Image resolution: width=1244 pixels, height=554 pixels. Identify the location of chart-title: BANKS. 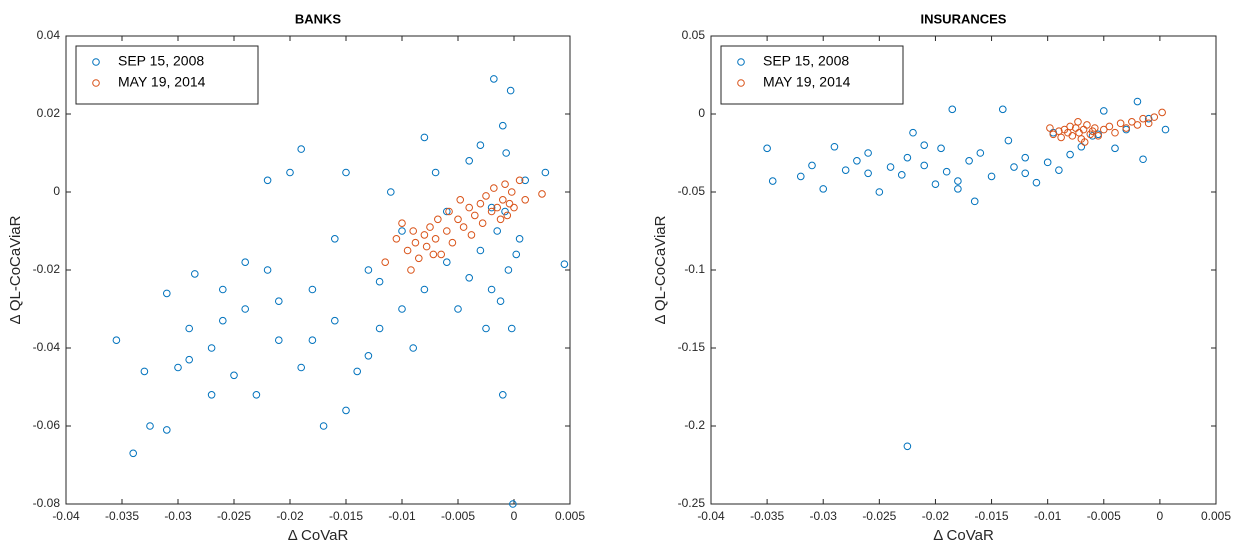
(318, 18).